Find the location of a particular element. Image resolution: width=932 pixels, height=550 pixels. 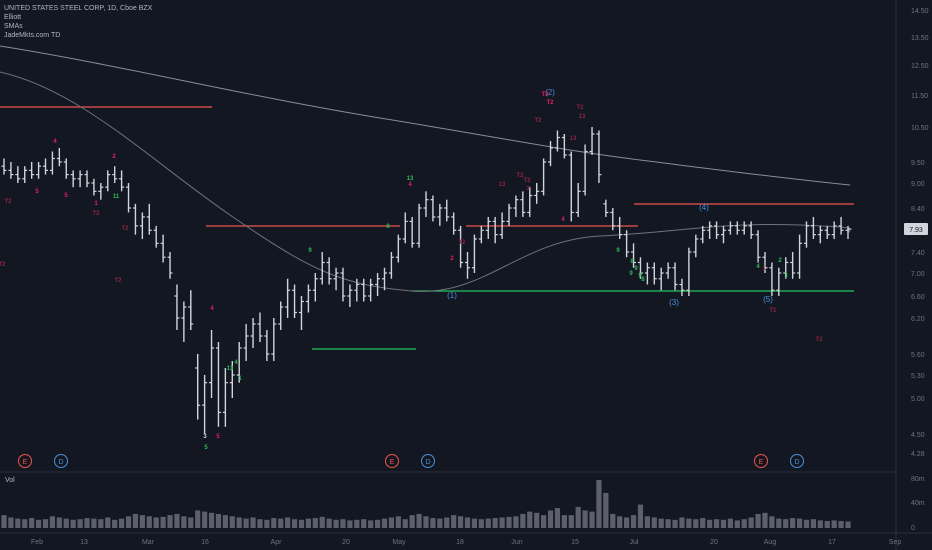

last-price-tag: 7.93 is located at coordinates (916, 229).